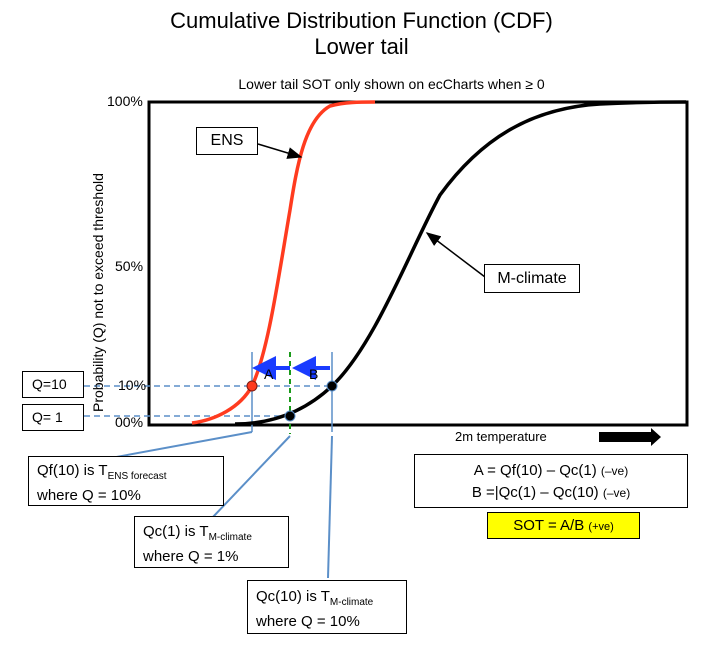  I want to click on qc10-prefix: Qc(10) is T, so click(293, 596).